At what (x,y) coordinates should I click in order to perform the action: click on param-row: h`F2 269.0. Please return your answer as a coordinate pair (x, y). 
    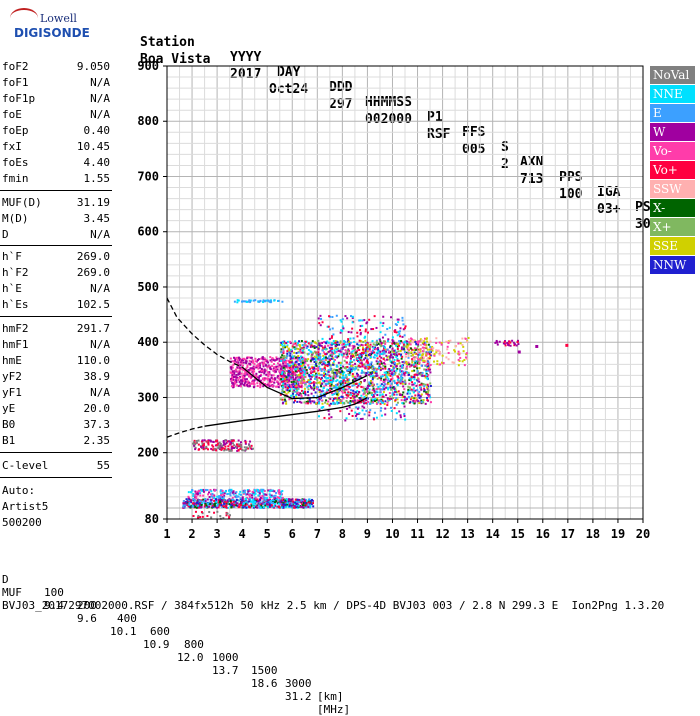
    Looking at the image, I should click on (56, 274).